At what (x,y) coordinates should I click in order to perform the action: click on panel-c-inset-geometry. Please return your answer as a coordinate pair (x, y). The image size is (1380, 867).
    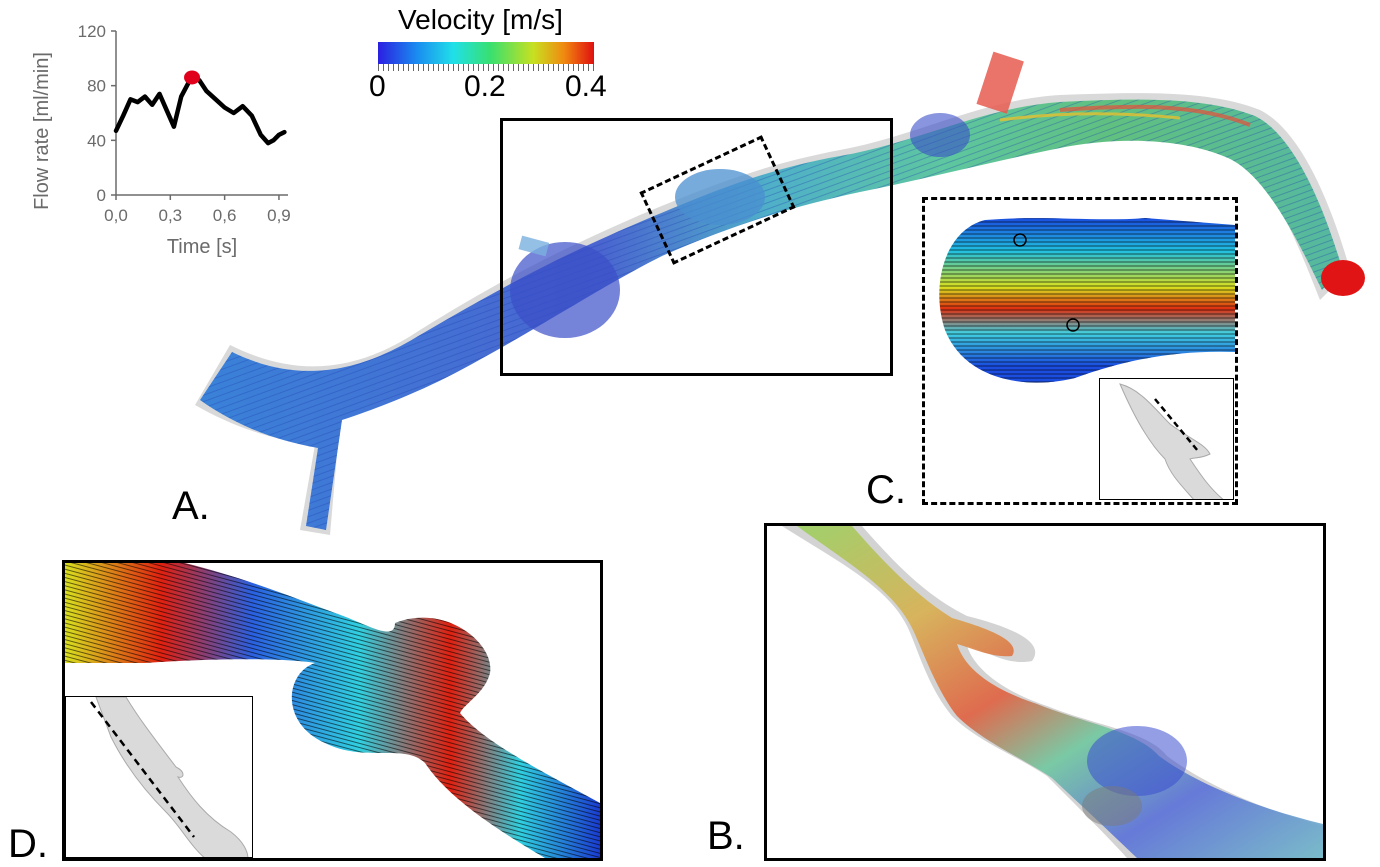
    Looking at the image, I should click on (1171, 441).